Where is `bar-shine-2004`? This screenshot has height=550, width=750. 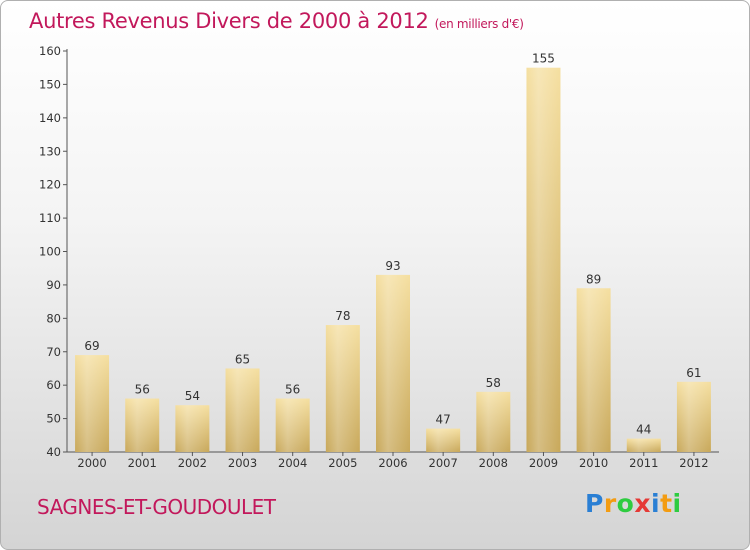
bar-shine-2004 is located at coordinates (292, 425).